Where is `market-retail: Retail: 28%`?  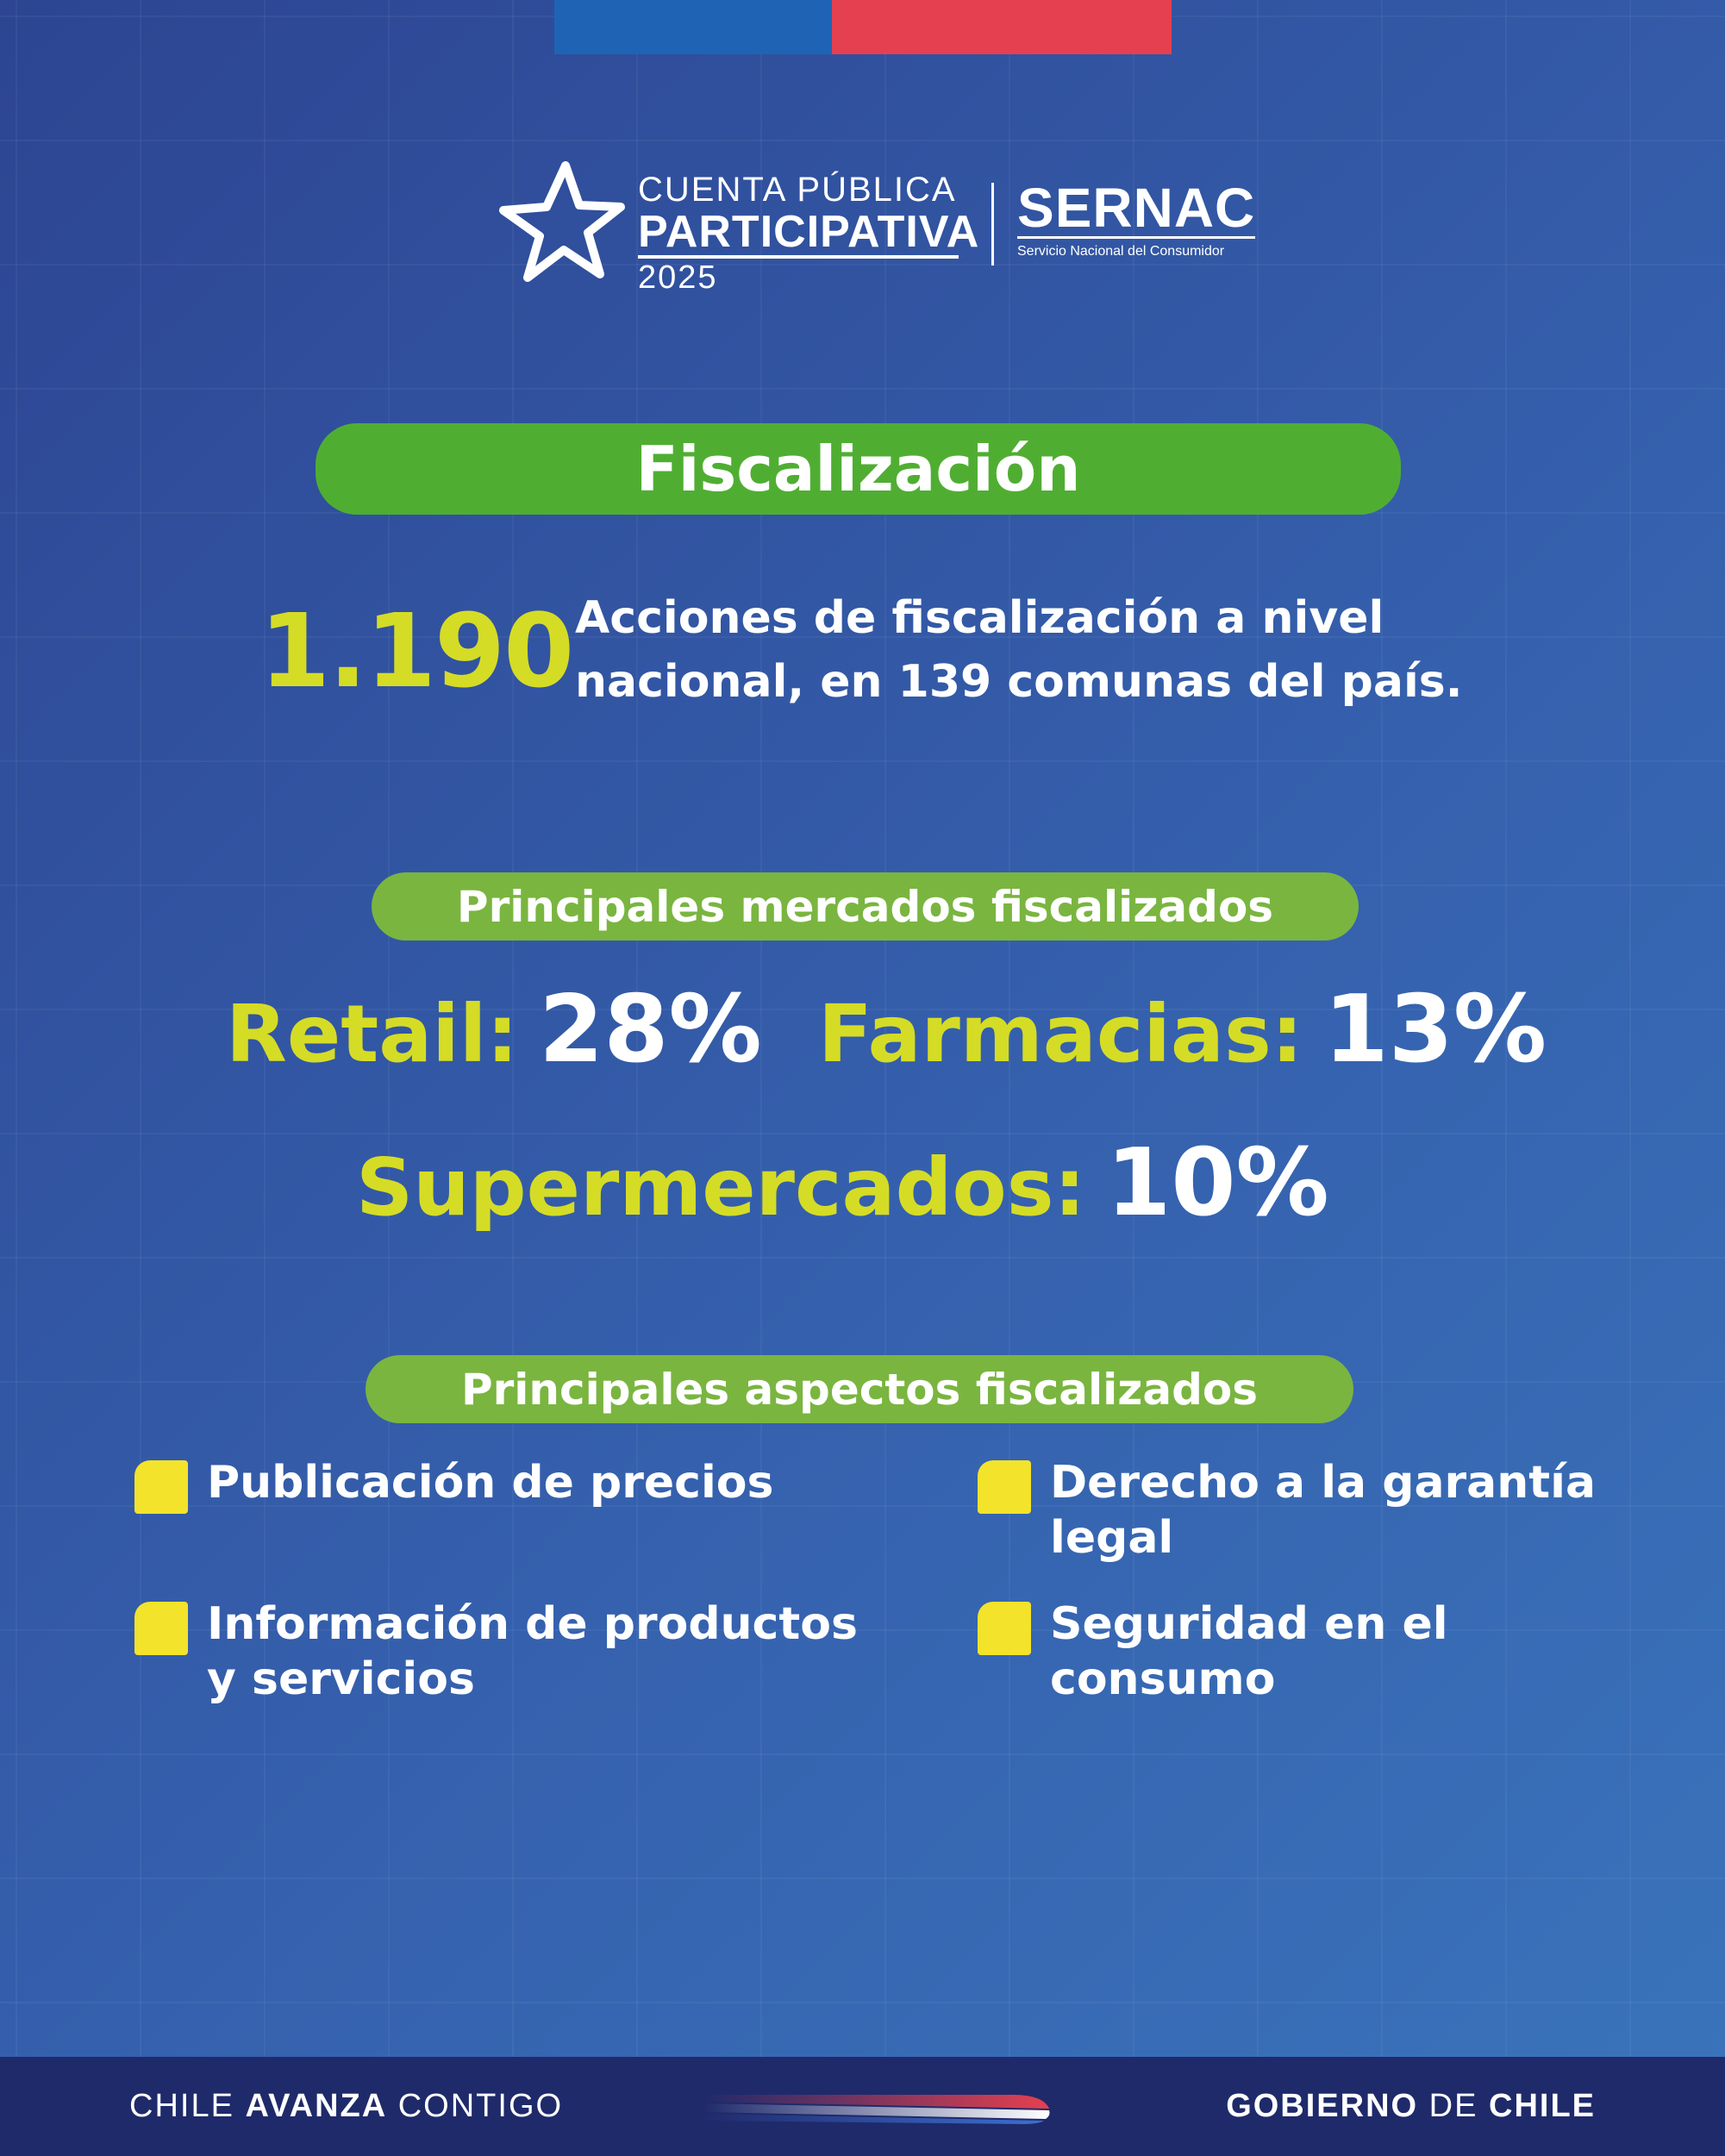
market-retail: Retail: 28% is located at coordinates (494, 1043).